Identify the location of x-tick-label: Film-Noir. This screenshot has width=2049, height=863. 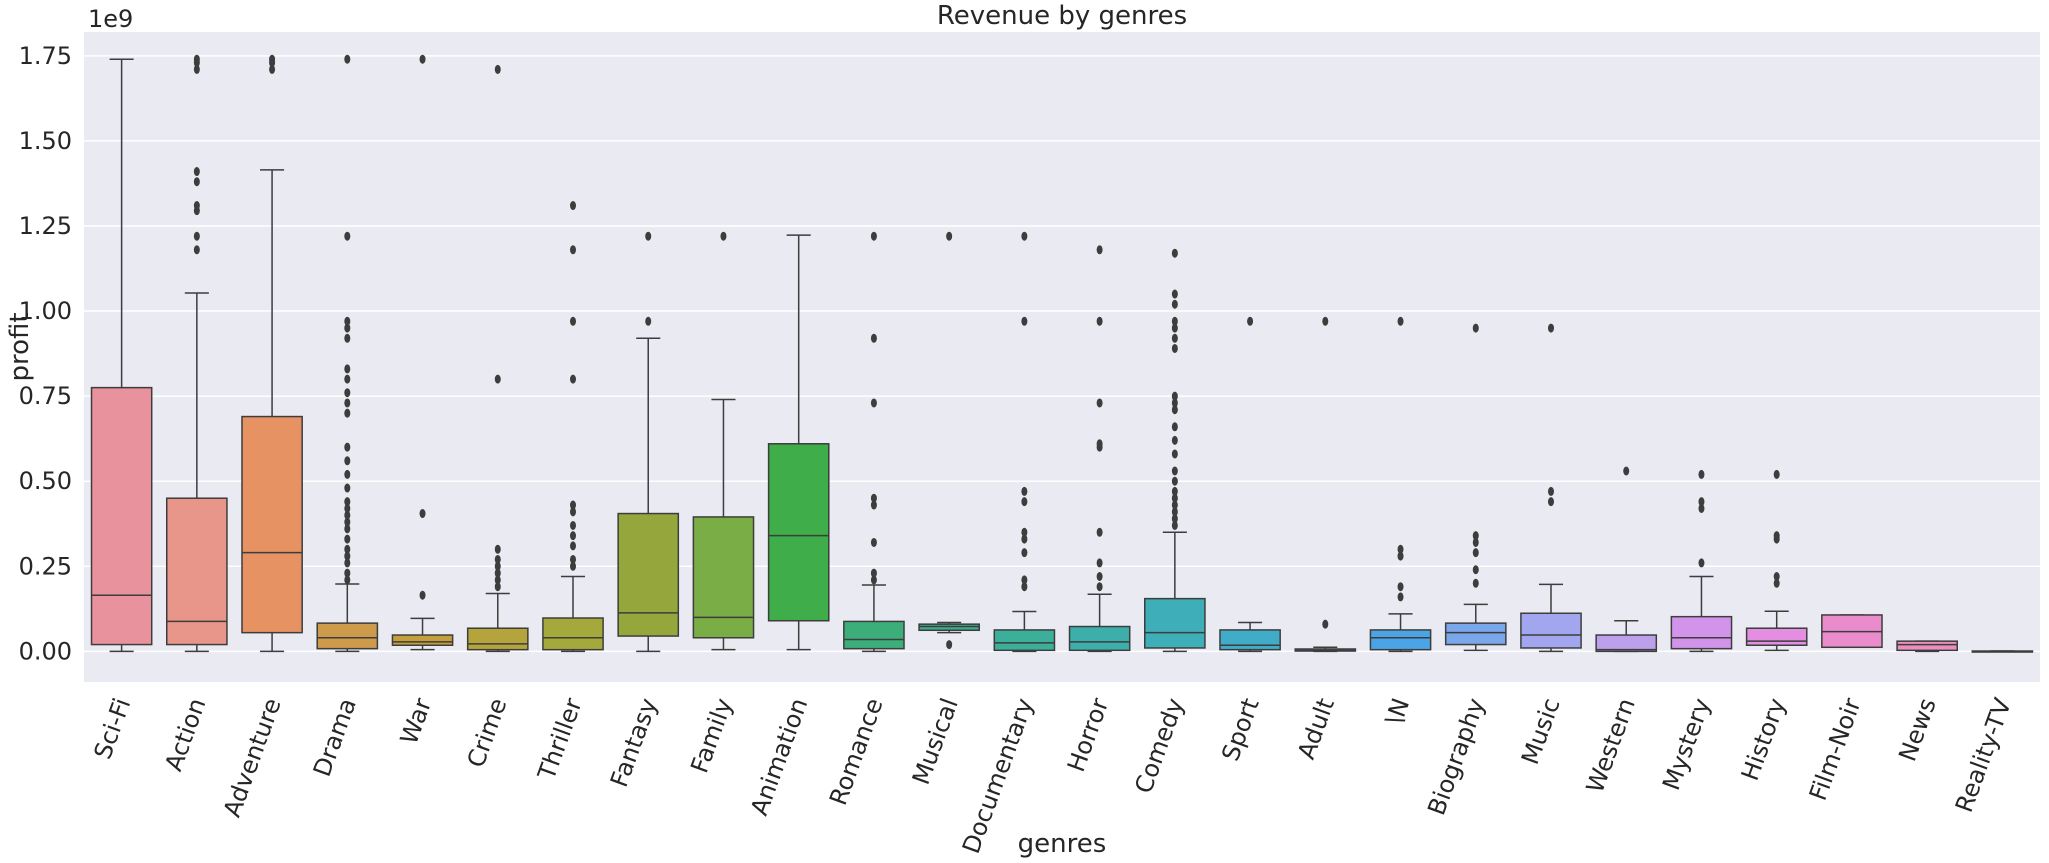
(1835, 749).